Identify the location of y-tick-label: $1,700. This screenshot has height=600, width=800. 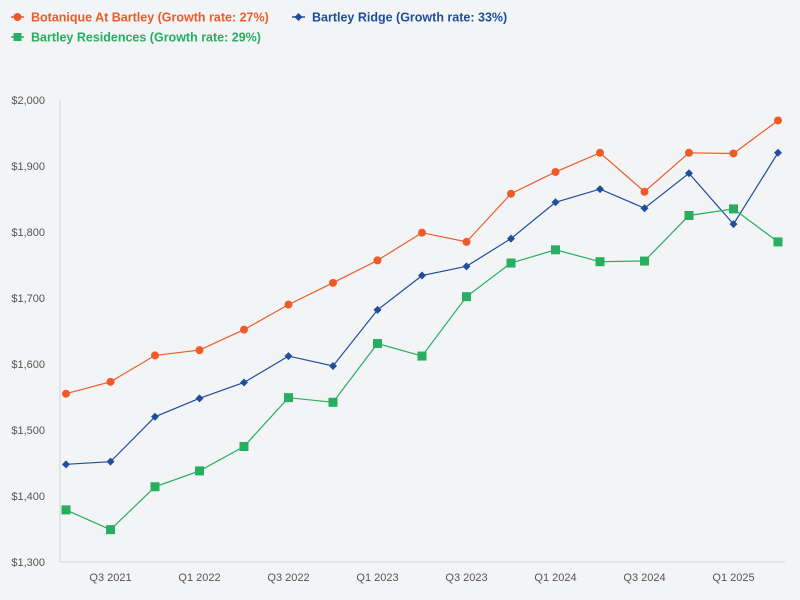
(28, 299).